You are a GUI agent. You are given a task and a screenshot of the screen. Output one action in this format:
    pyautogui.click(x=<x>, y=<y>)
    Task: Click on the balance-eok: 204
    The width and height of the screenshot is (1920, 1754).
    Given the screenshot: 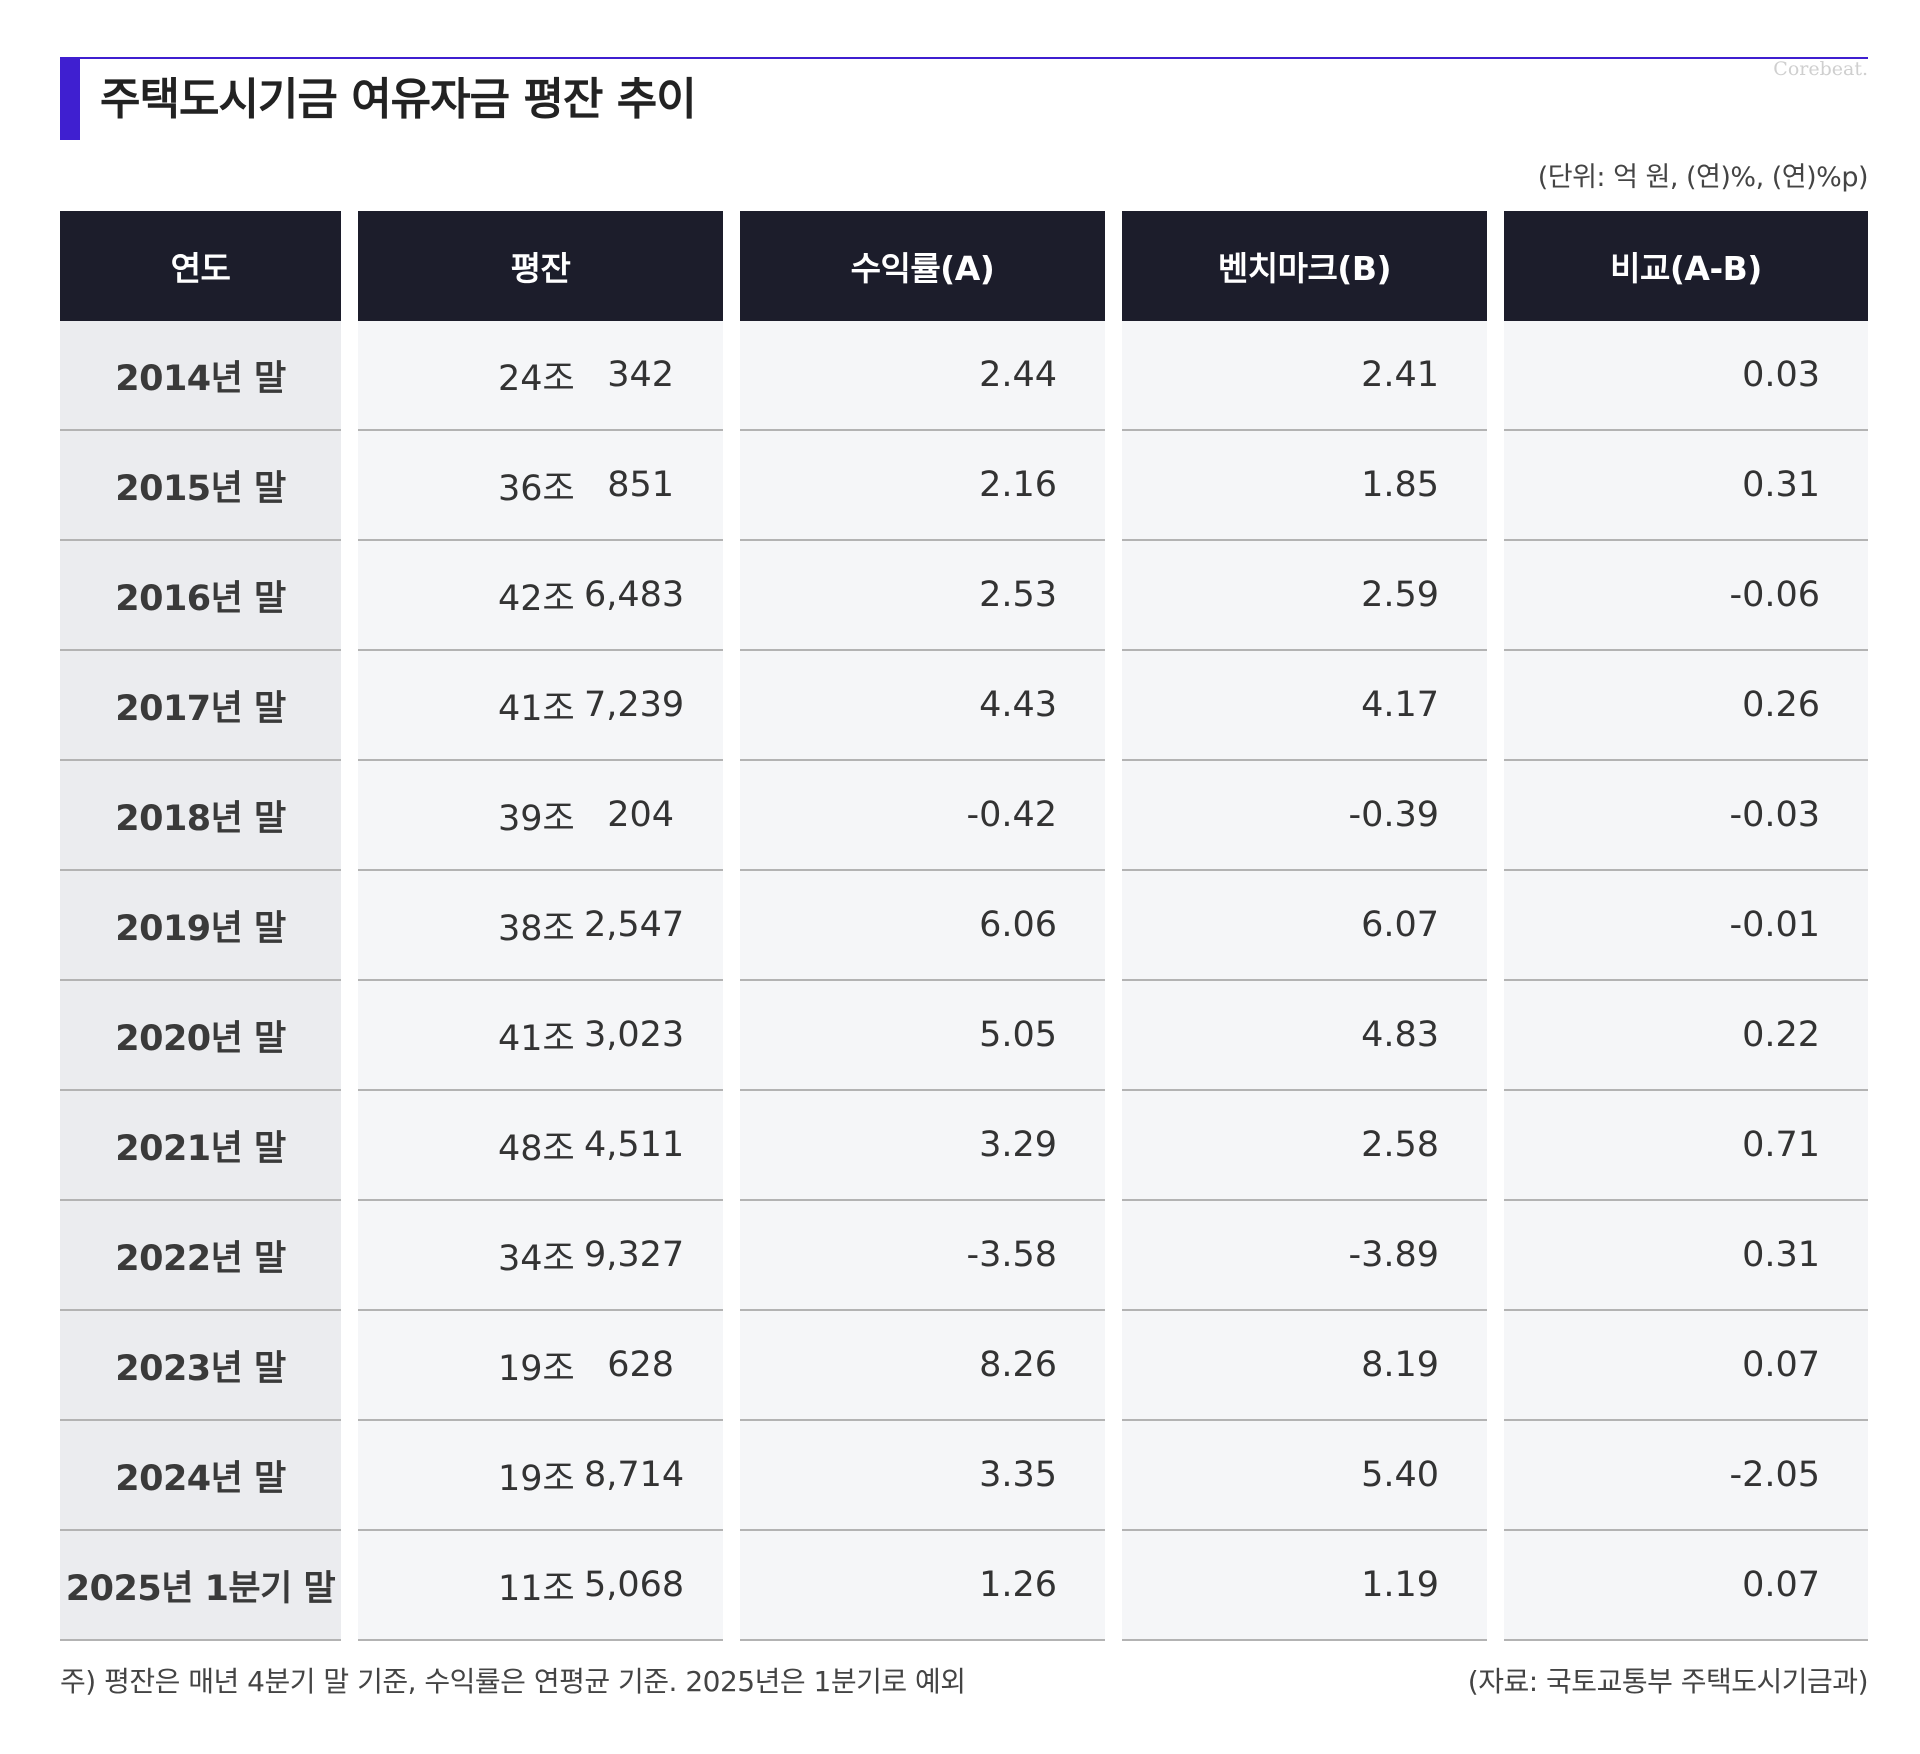 What is the action you would take?
    pyautogui.click(x=640, y=815)
    